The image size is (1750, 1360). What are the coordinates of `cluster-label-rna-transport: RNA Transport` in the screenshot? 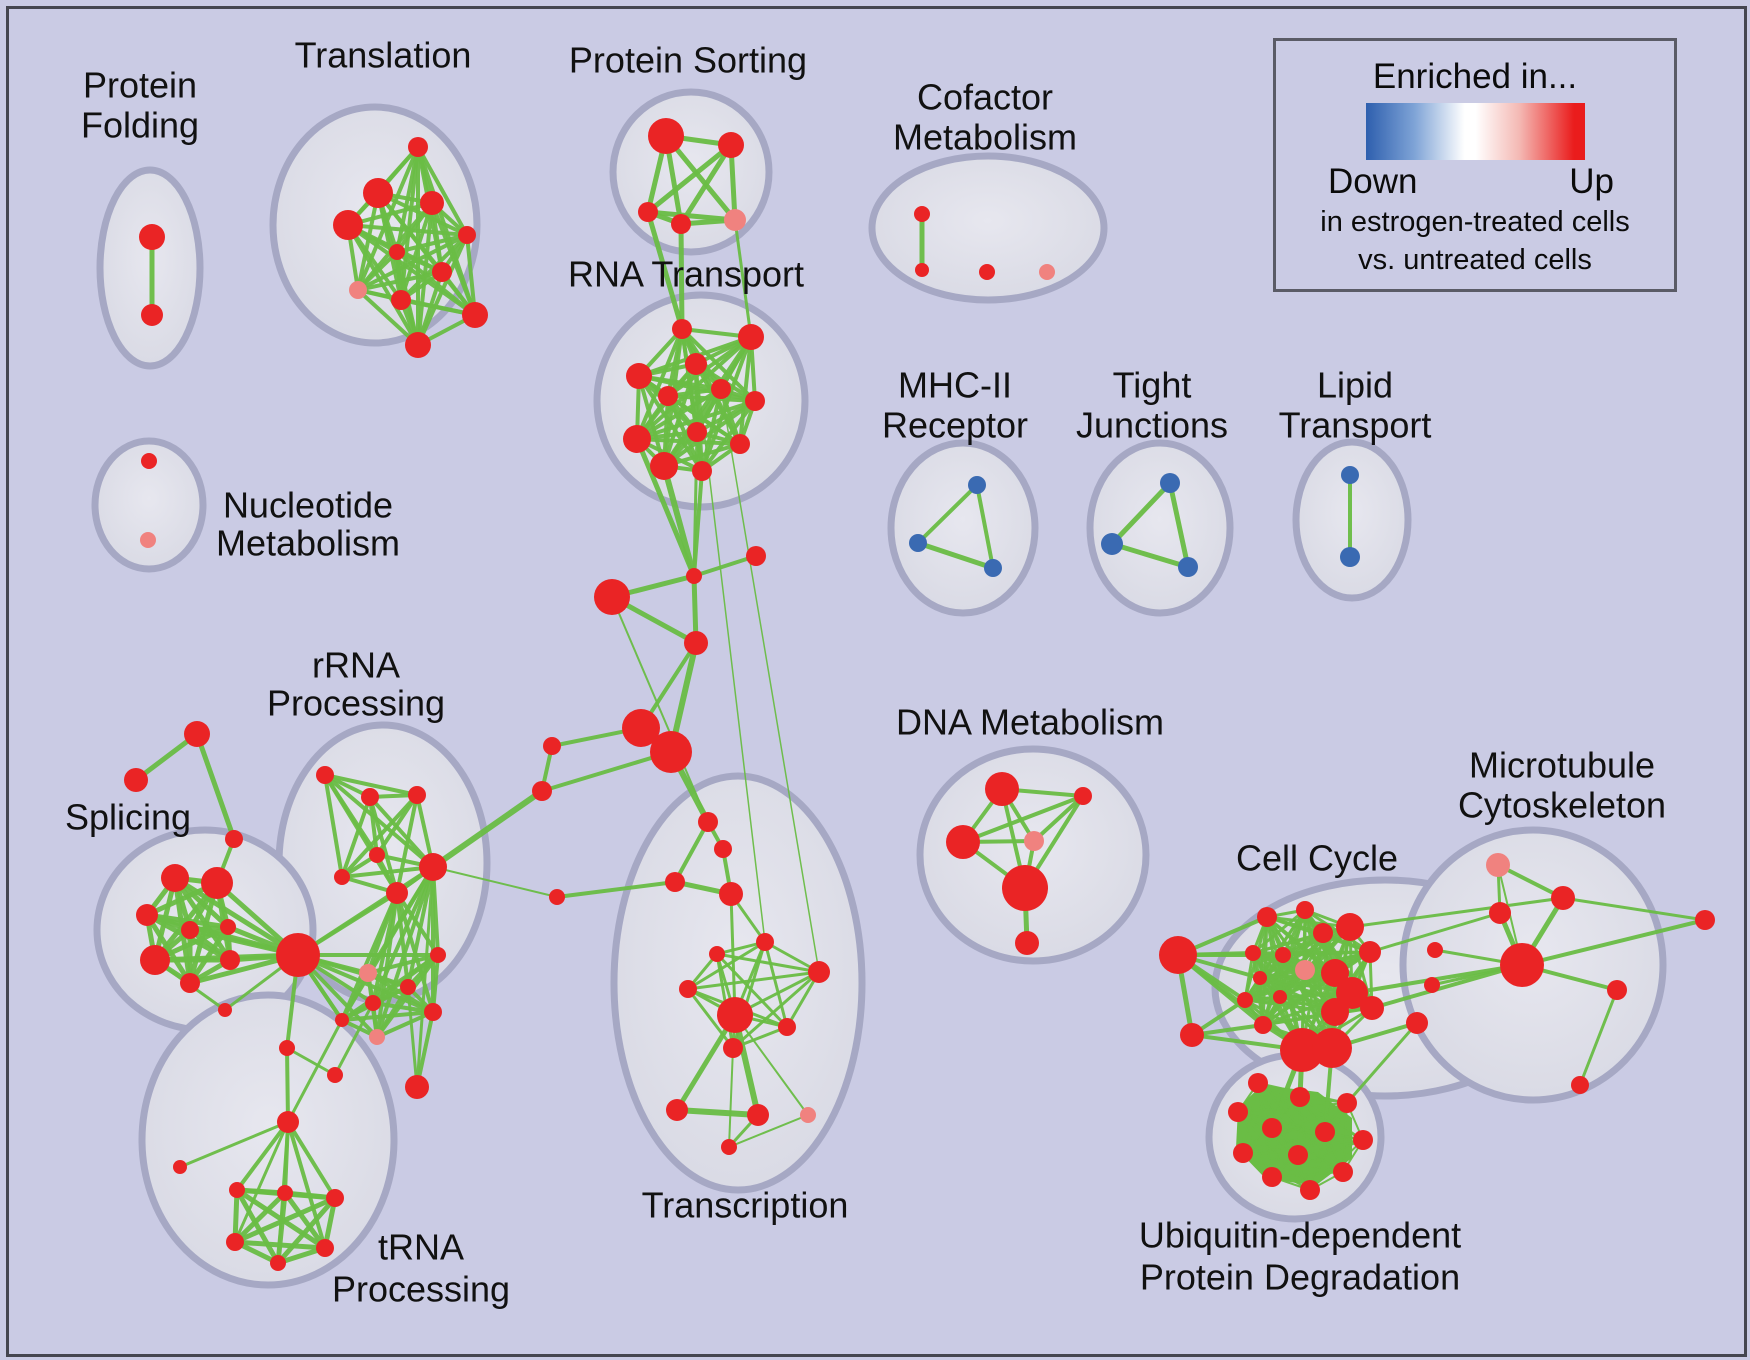 It's located at (686, 274).